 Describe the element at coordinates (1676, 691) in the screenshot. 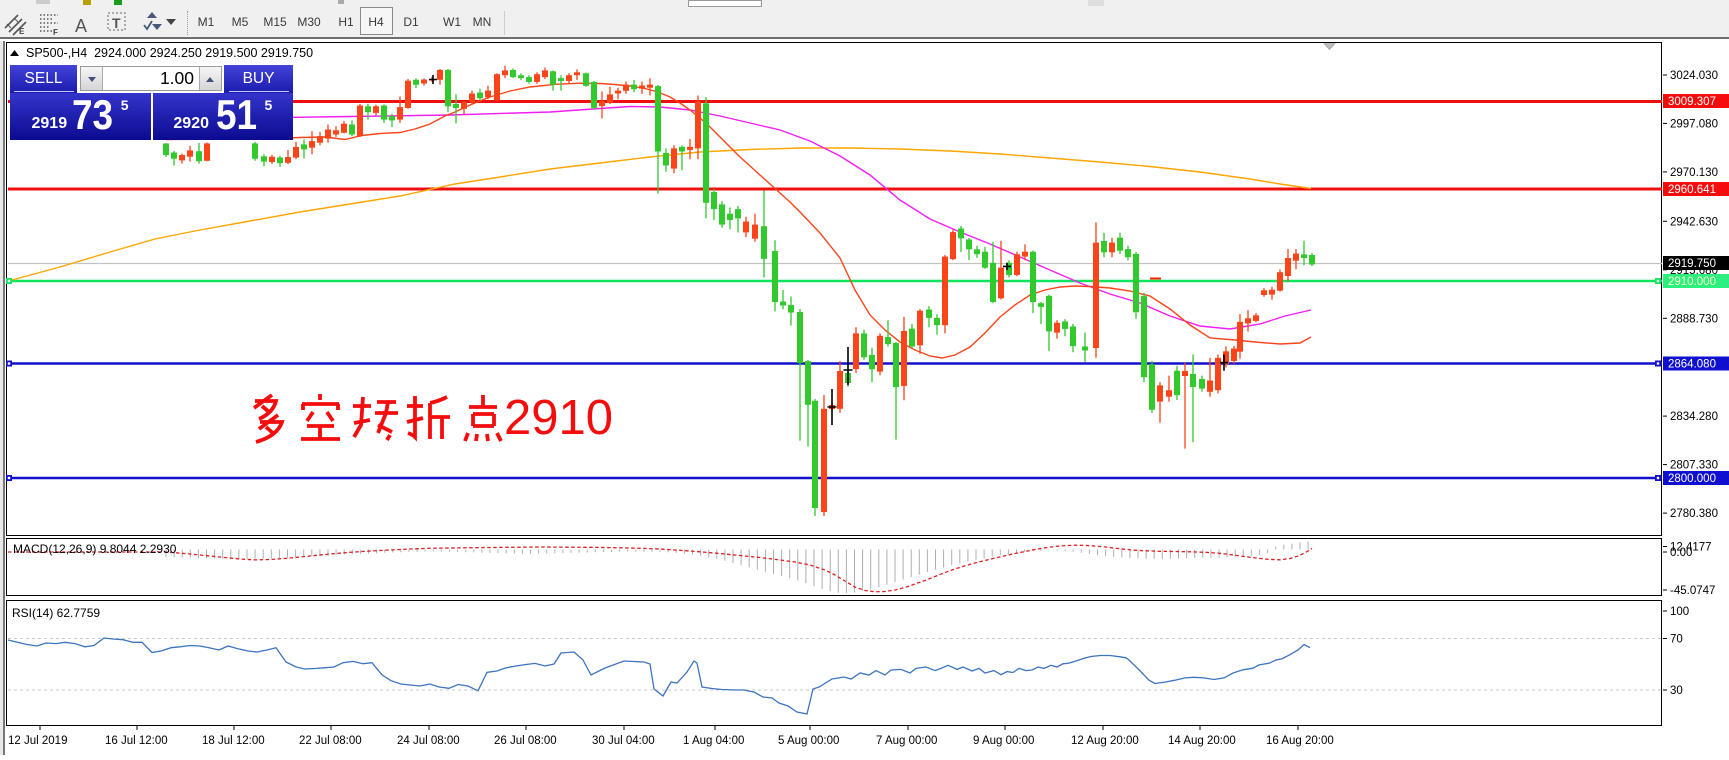

I see `svg-text: 30` at that location.